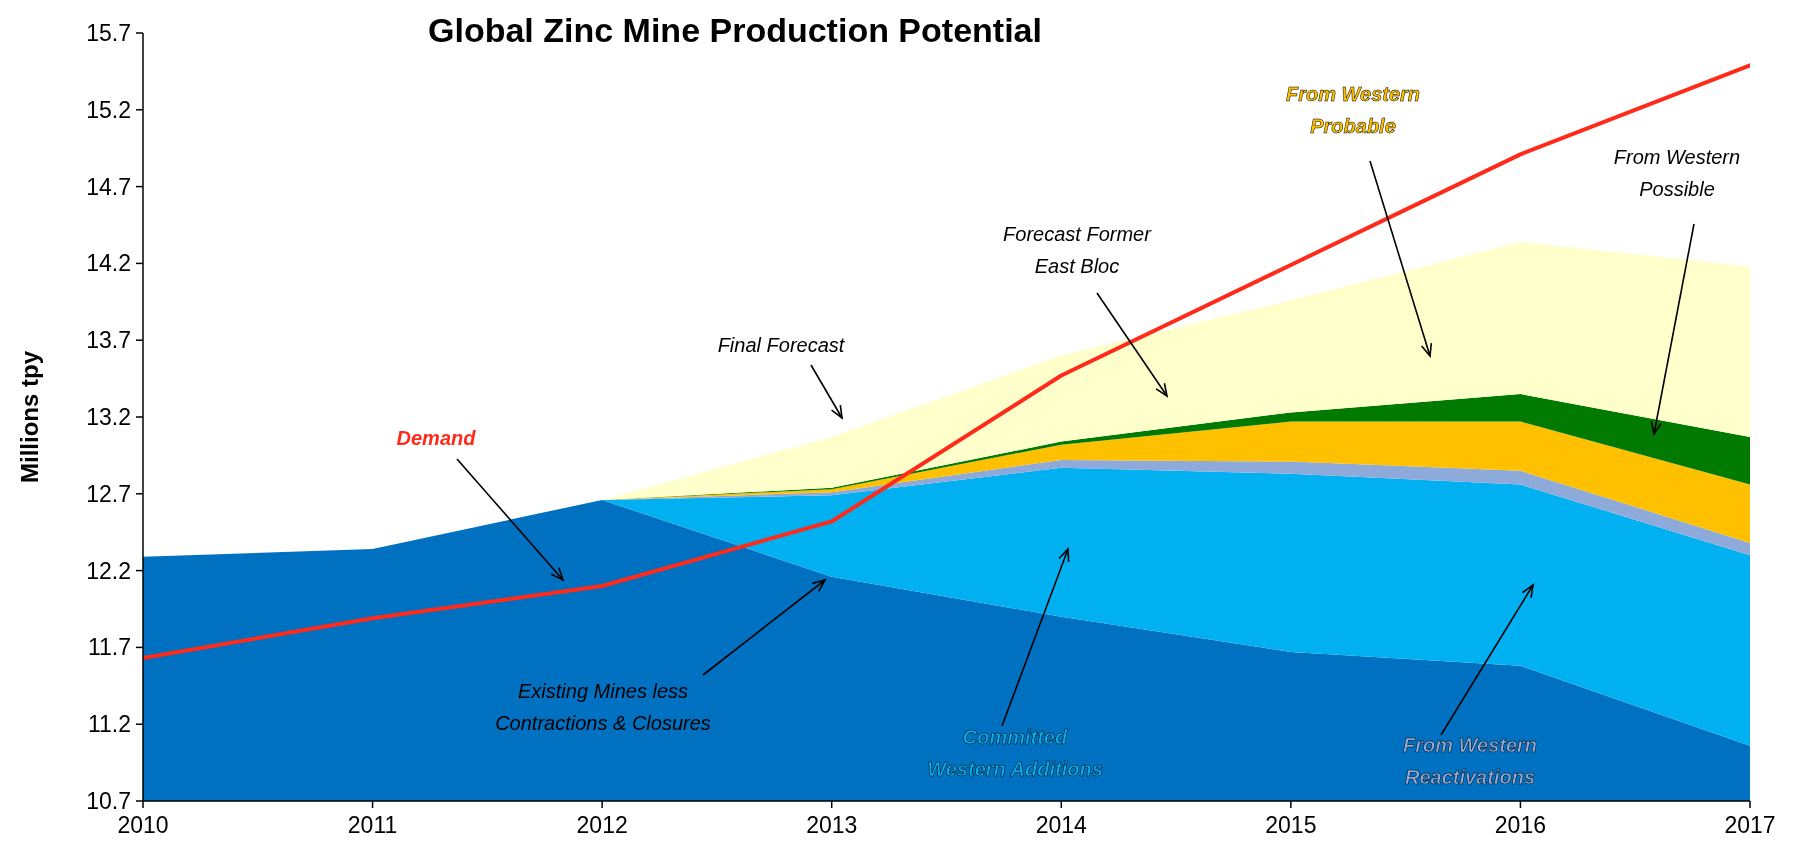 The width and height of the screenshot is (1801, 857). What do you see at coordinates (29, 416) in the screenshot?
I see `y-axis-title: Millions tpy` at bounding box center [29, 416].